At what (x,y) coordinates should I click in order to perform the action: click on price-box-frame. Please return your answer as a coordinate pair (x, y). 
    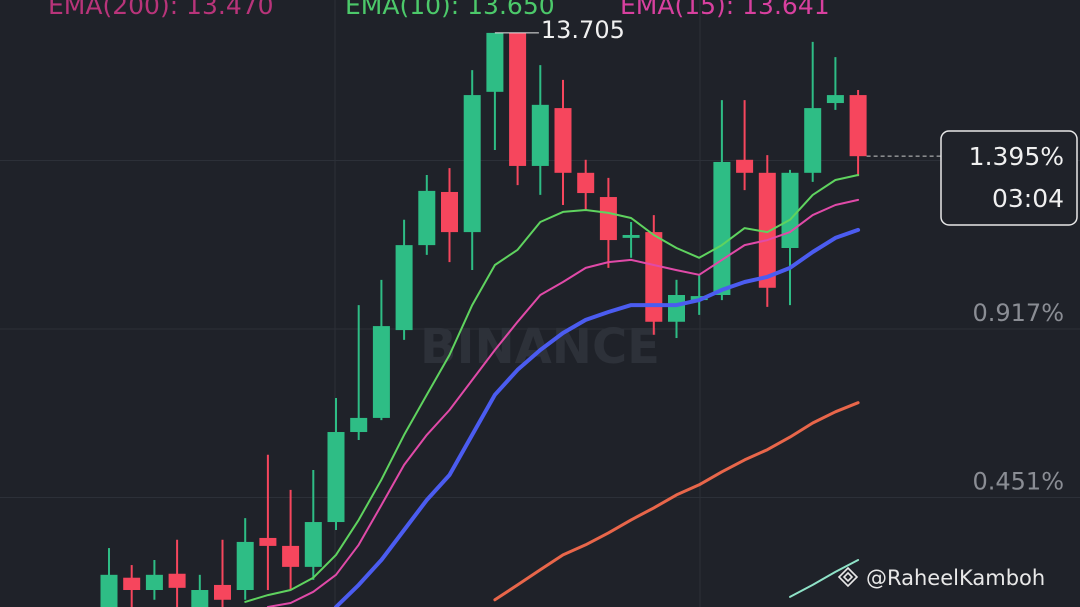
    Looking at the image, I should click on (1009, 178).